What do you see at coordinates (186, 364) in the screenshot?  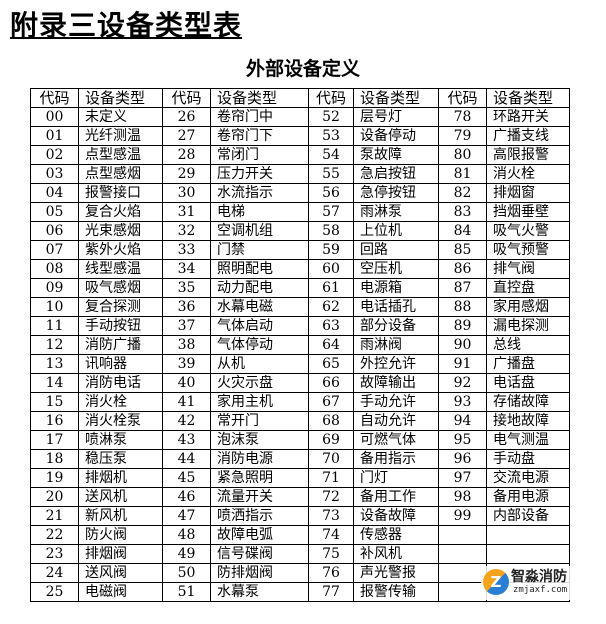 I see `device-code-cell: 39` at bounding box center [186, 364].